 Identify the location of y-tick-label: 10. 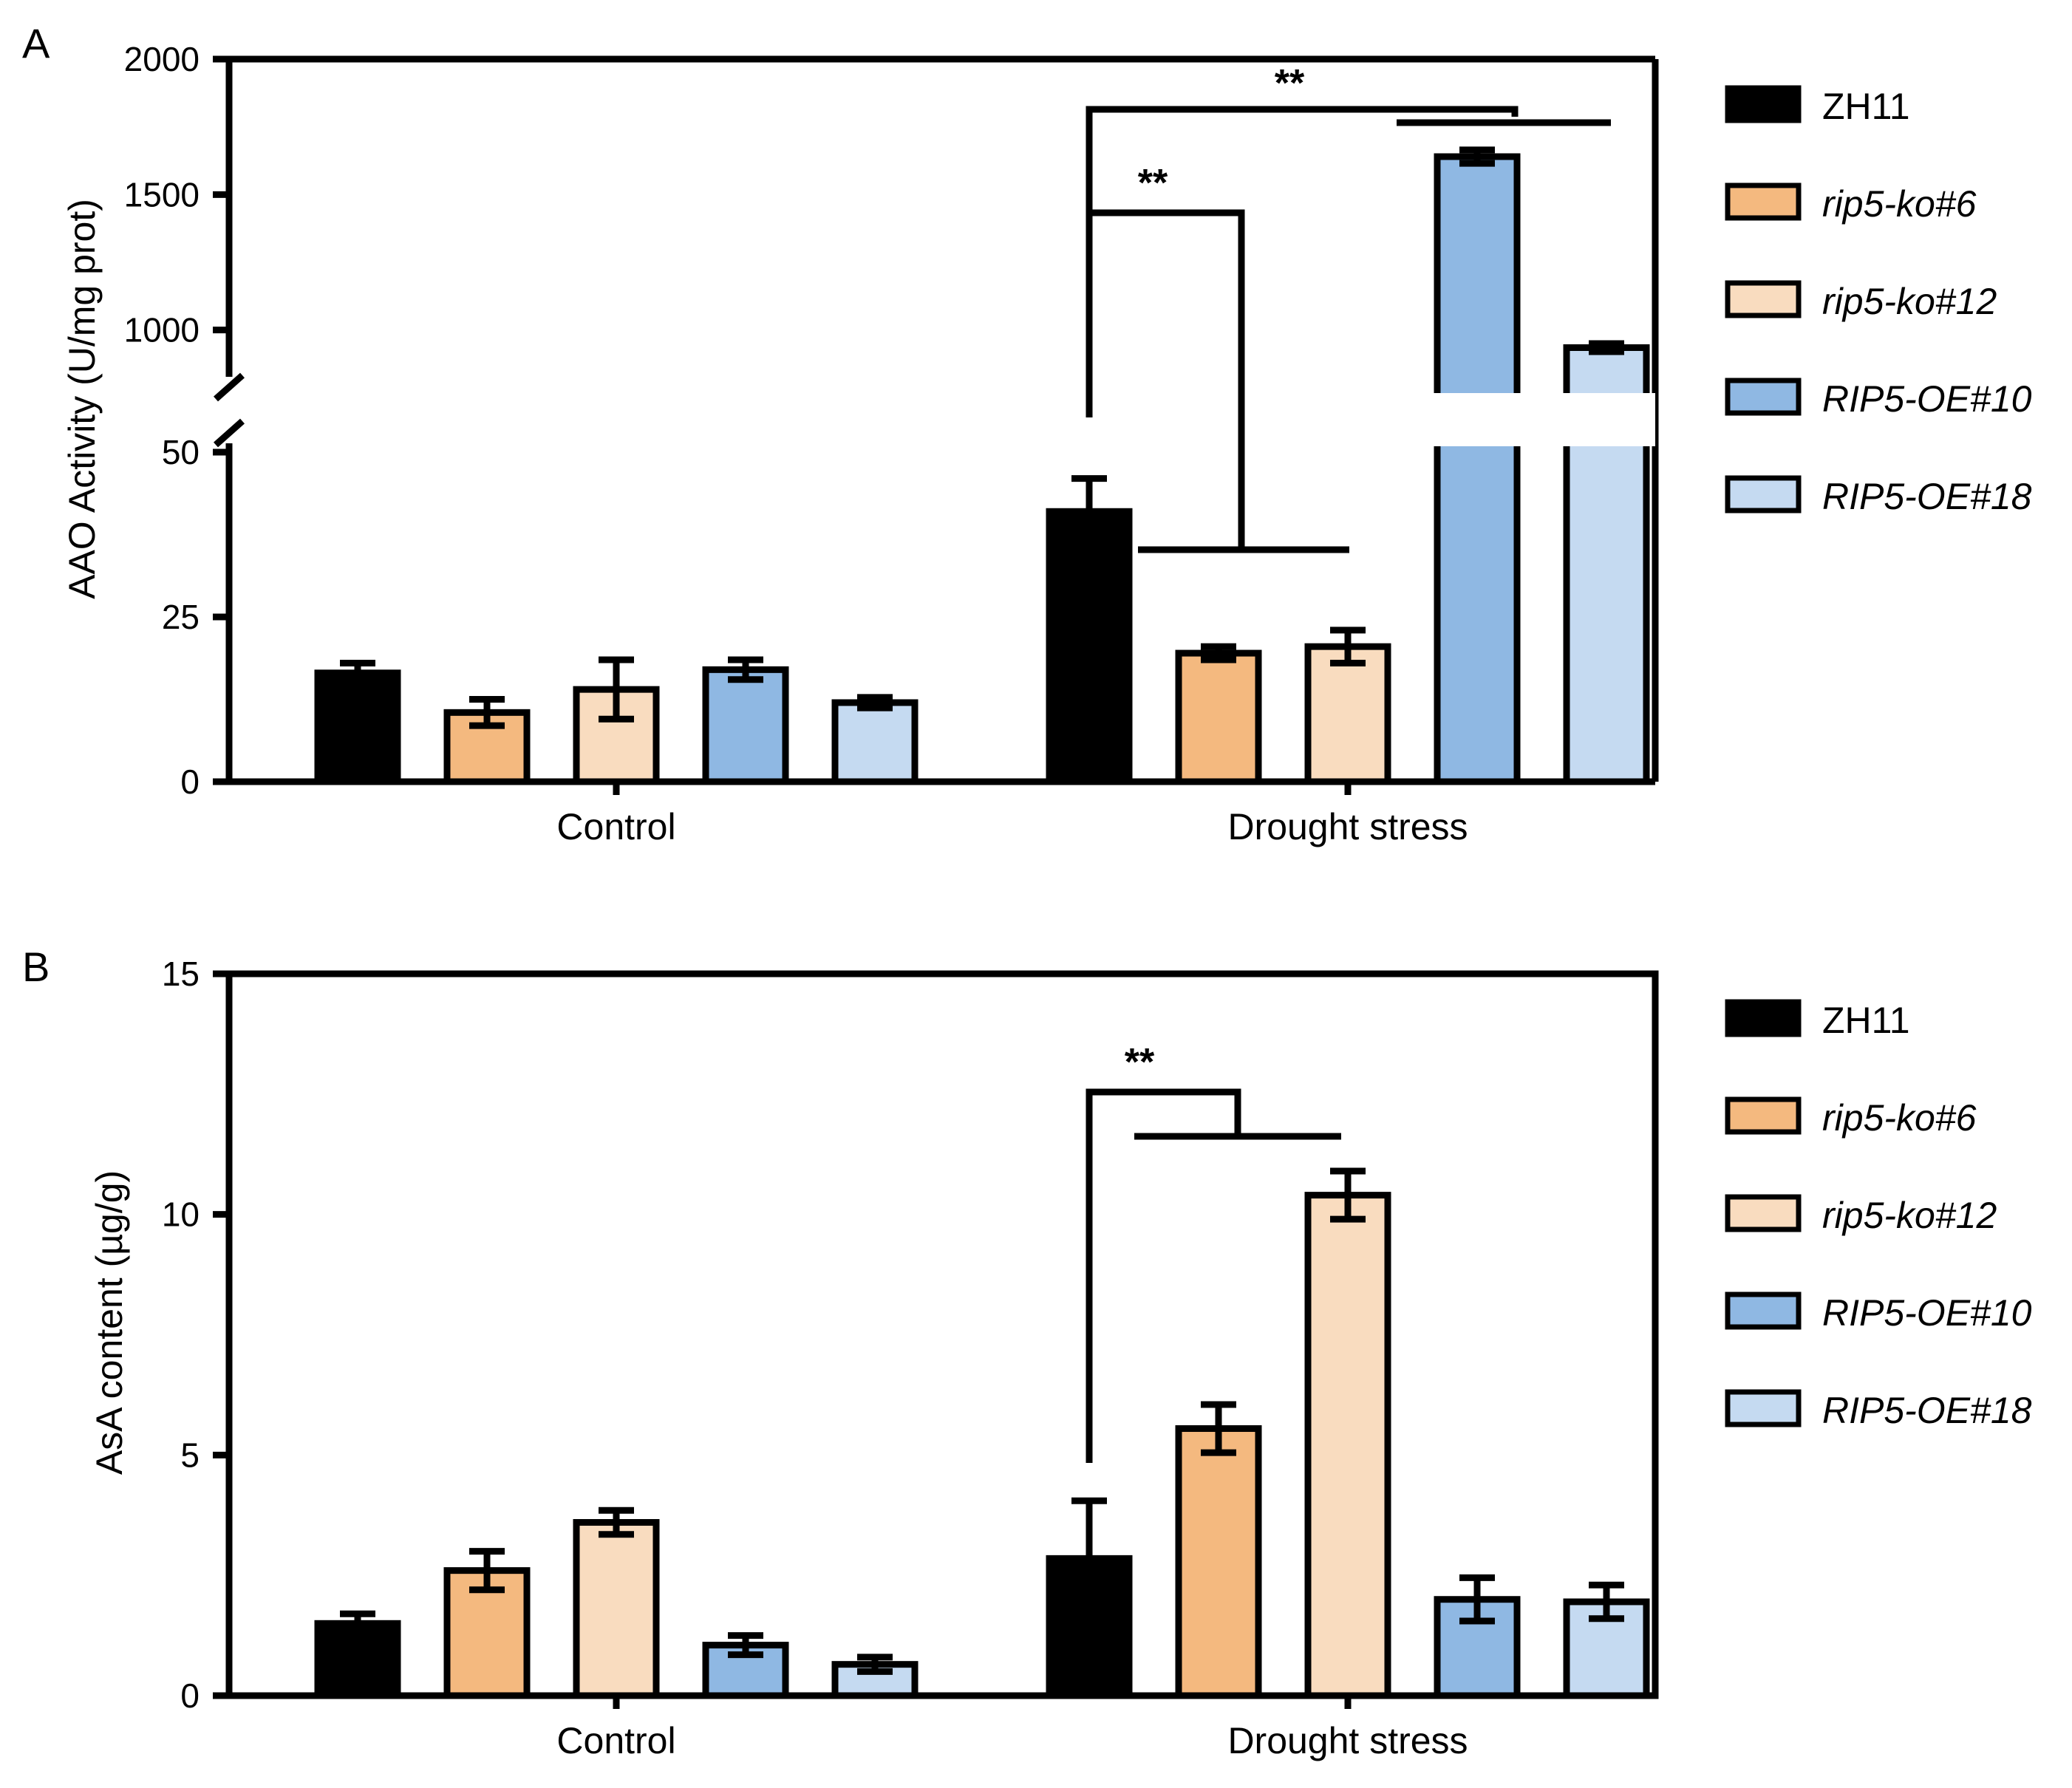
(181, 1214).